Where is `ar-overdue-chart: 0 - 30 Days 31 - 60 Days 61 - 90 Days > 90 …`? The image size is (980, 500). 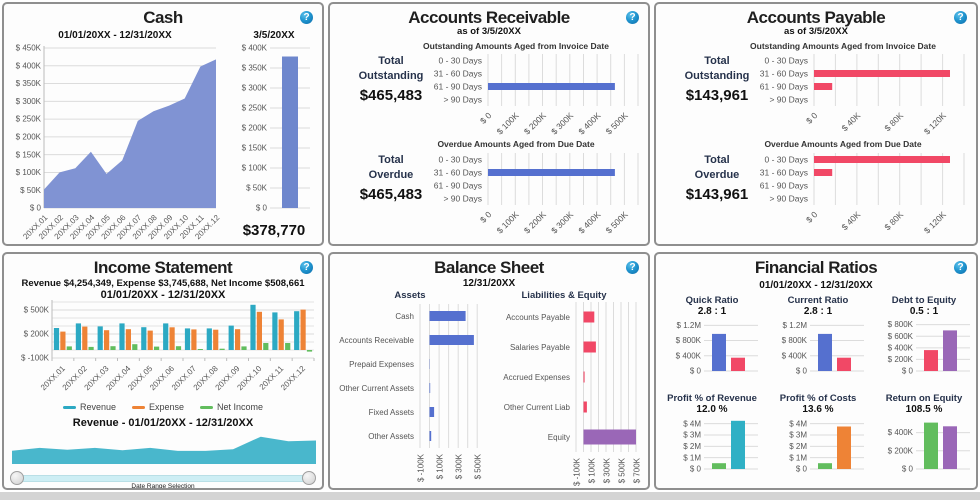
ar-overdue-chart: 0 - 30 Days 31 - 60 Days 61 - 90 Days > 90 … is located at coordinates (537, 196).